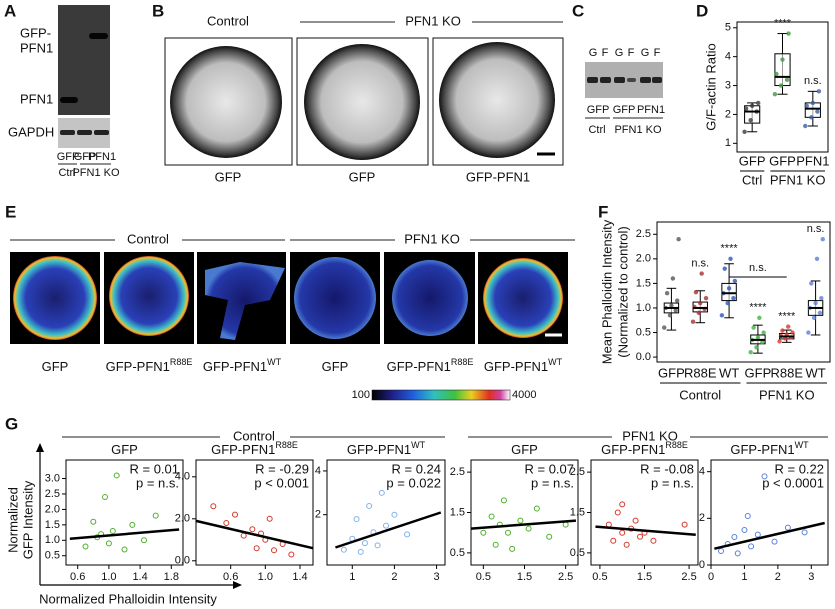 Image resolution: width=835 pixels, height=609 pixels. I want to click on lane-label: PFN1, so click(651, 110).